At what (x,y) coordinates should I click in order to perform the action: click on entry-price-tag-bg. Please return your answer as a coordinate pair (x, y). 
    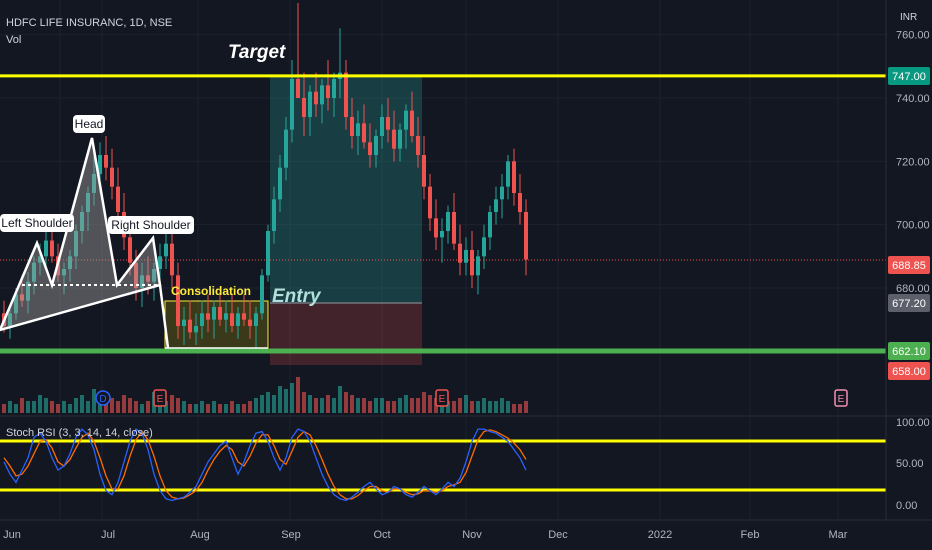
    Looking at the image, I should click on (909, 303).